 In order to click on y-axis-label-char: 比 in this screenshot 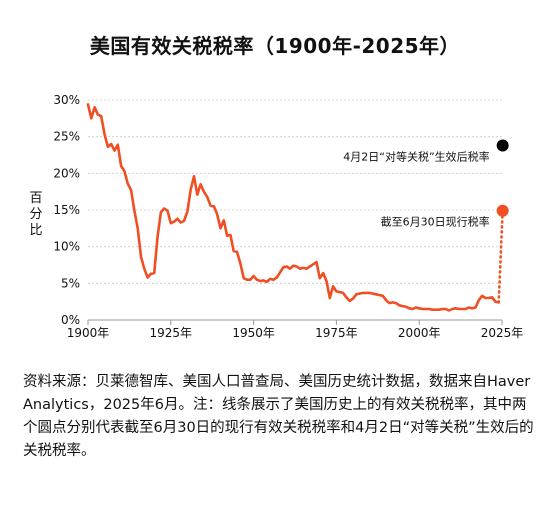, I will do `click(35, 230)`.